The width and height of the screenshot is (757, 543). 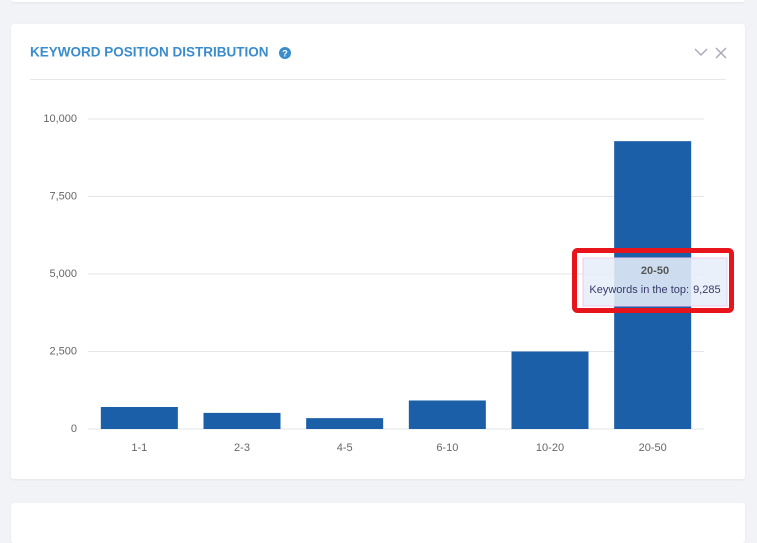 I want to click on y-tick-label: 10,000, so click(x=60, y=119).